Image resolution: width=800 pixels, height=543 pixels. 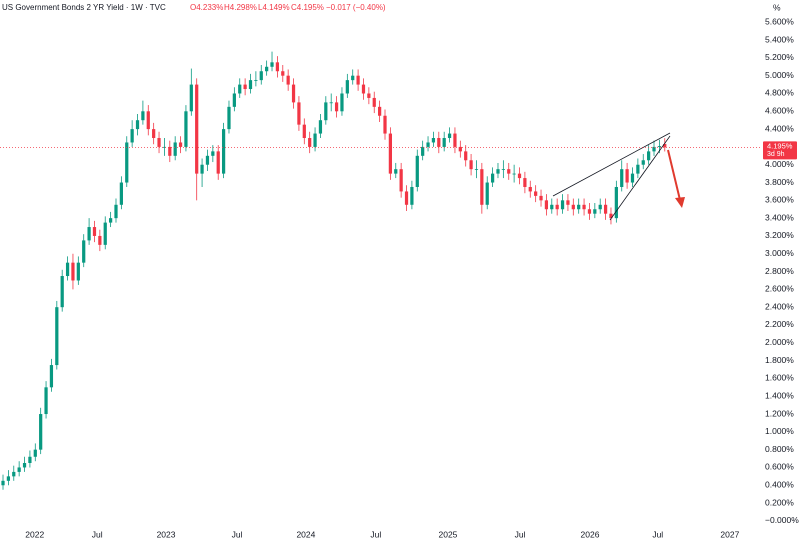 I want to click on wedge-lower-line, so click(x=640, y=178).